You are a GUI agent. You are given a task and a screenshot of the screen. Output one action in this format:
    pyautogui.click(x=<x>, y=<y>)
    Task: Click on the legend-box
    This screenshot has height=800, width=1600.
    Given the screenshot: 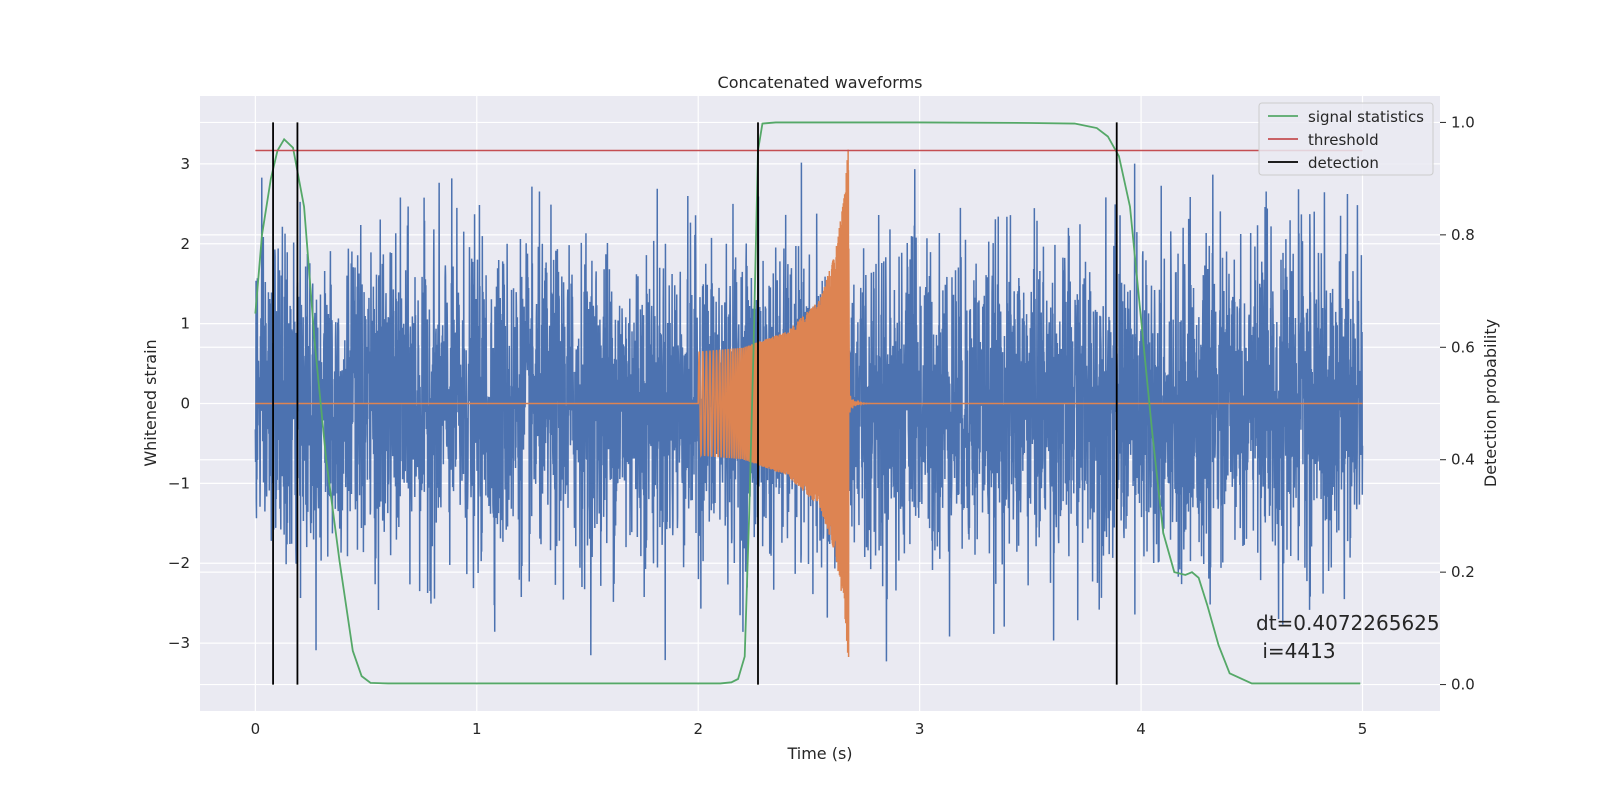 What is the action you would take?
    pyautogui.click(x=1346, y=139)
    